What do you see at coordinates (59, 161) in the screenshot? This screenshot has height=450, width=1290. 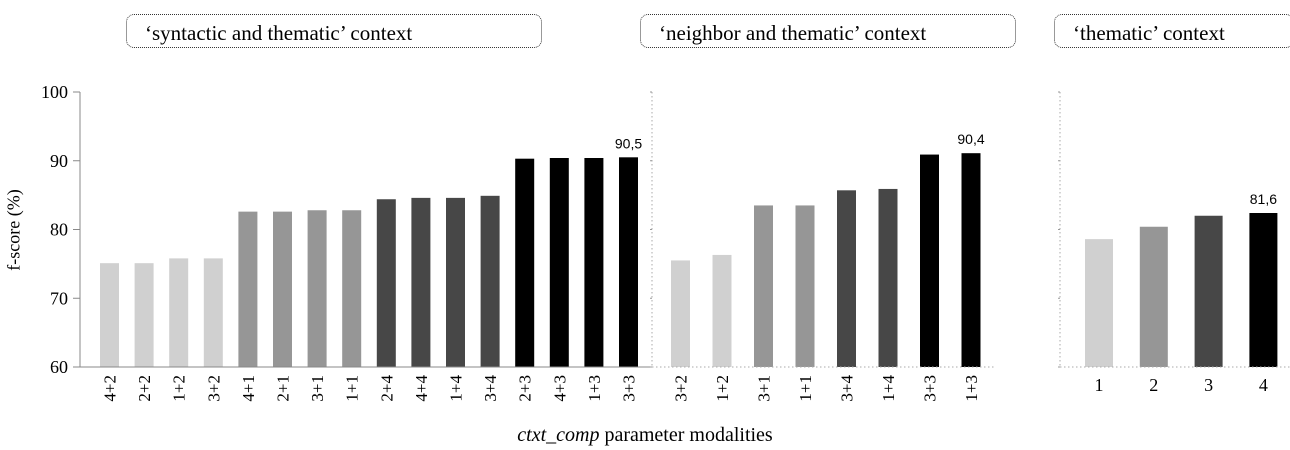 I see `y-tick-label: 90` at bounding box center [59, 161].